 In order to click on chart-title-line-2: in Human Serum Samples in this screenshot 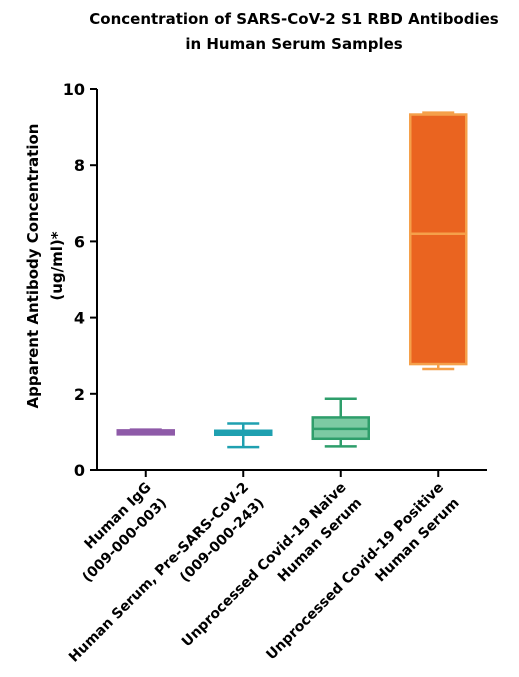, I will do `click(293, 44)`.